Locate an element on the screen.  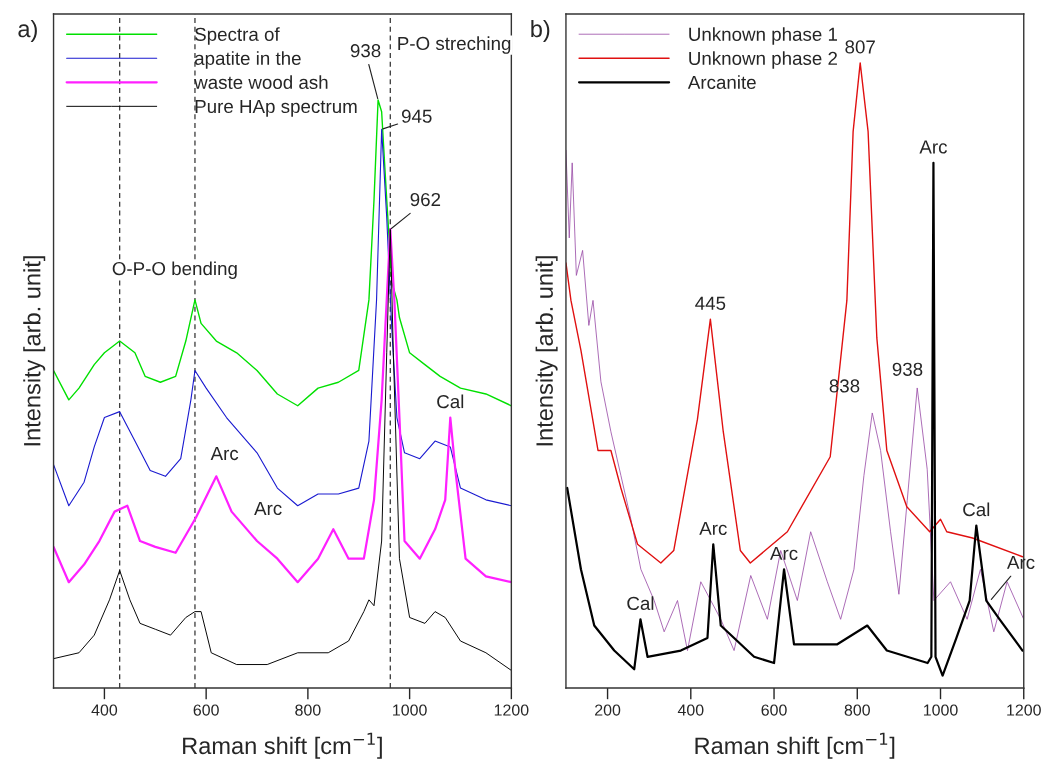
legend-label: Spectra of is located at coordinates (237, 36).